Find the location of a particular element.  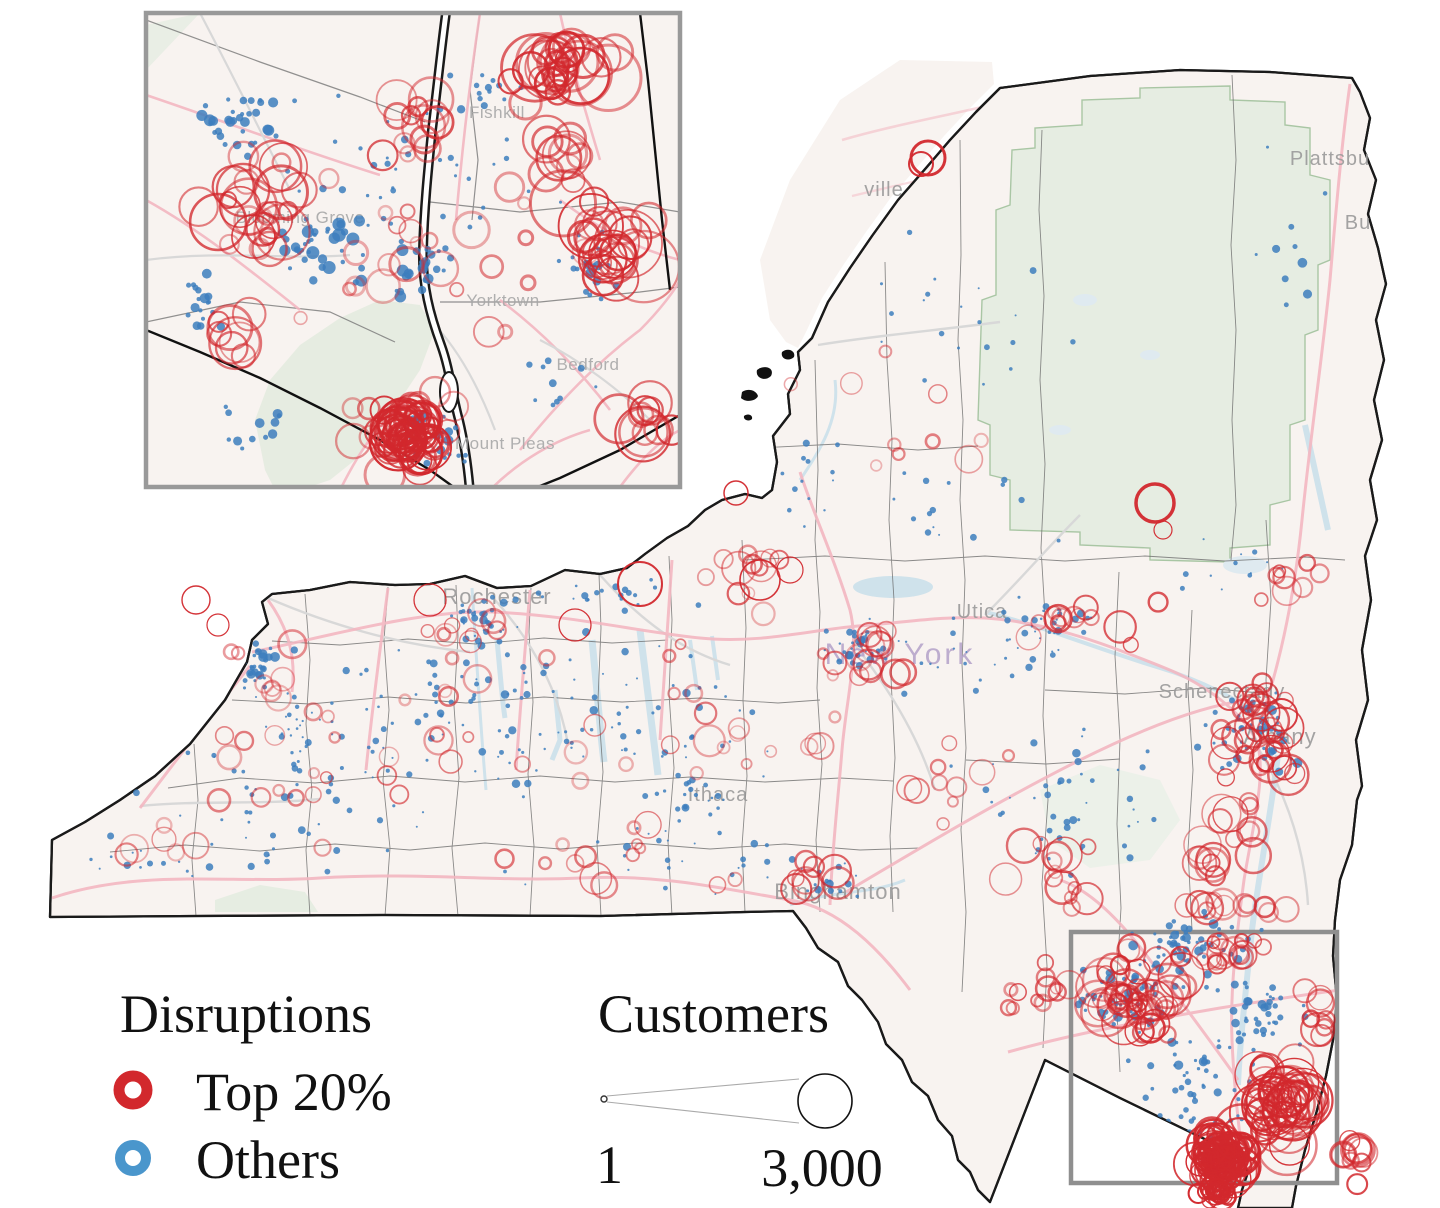

top20-swatch-icon is located at coordinates (133, 1090).